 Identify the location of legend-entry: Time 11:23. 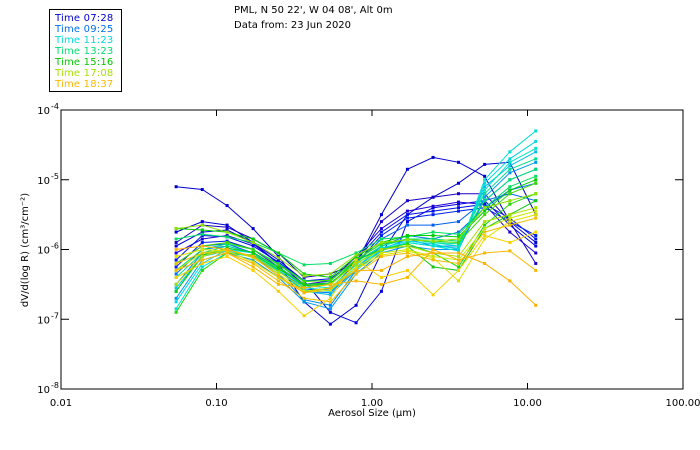
(84, 40).